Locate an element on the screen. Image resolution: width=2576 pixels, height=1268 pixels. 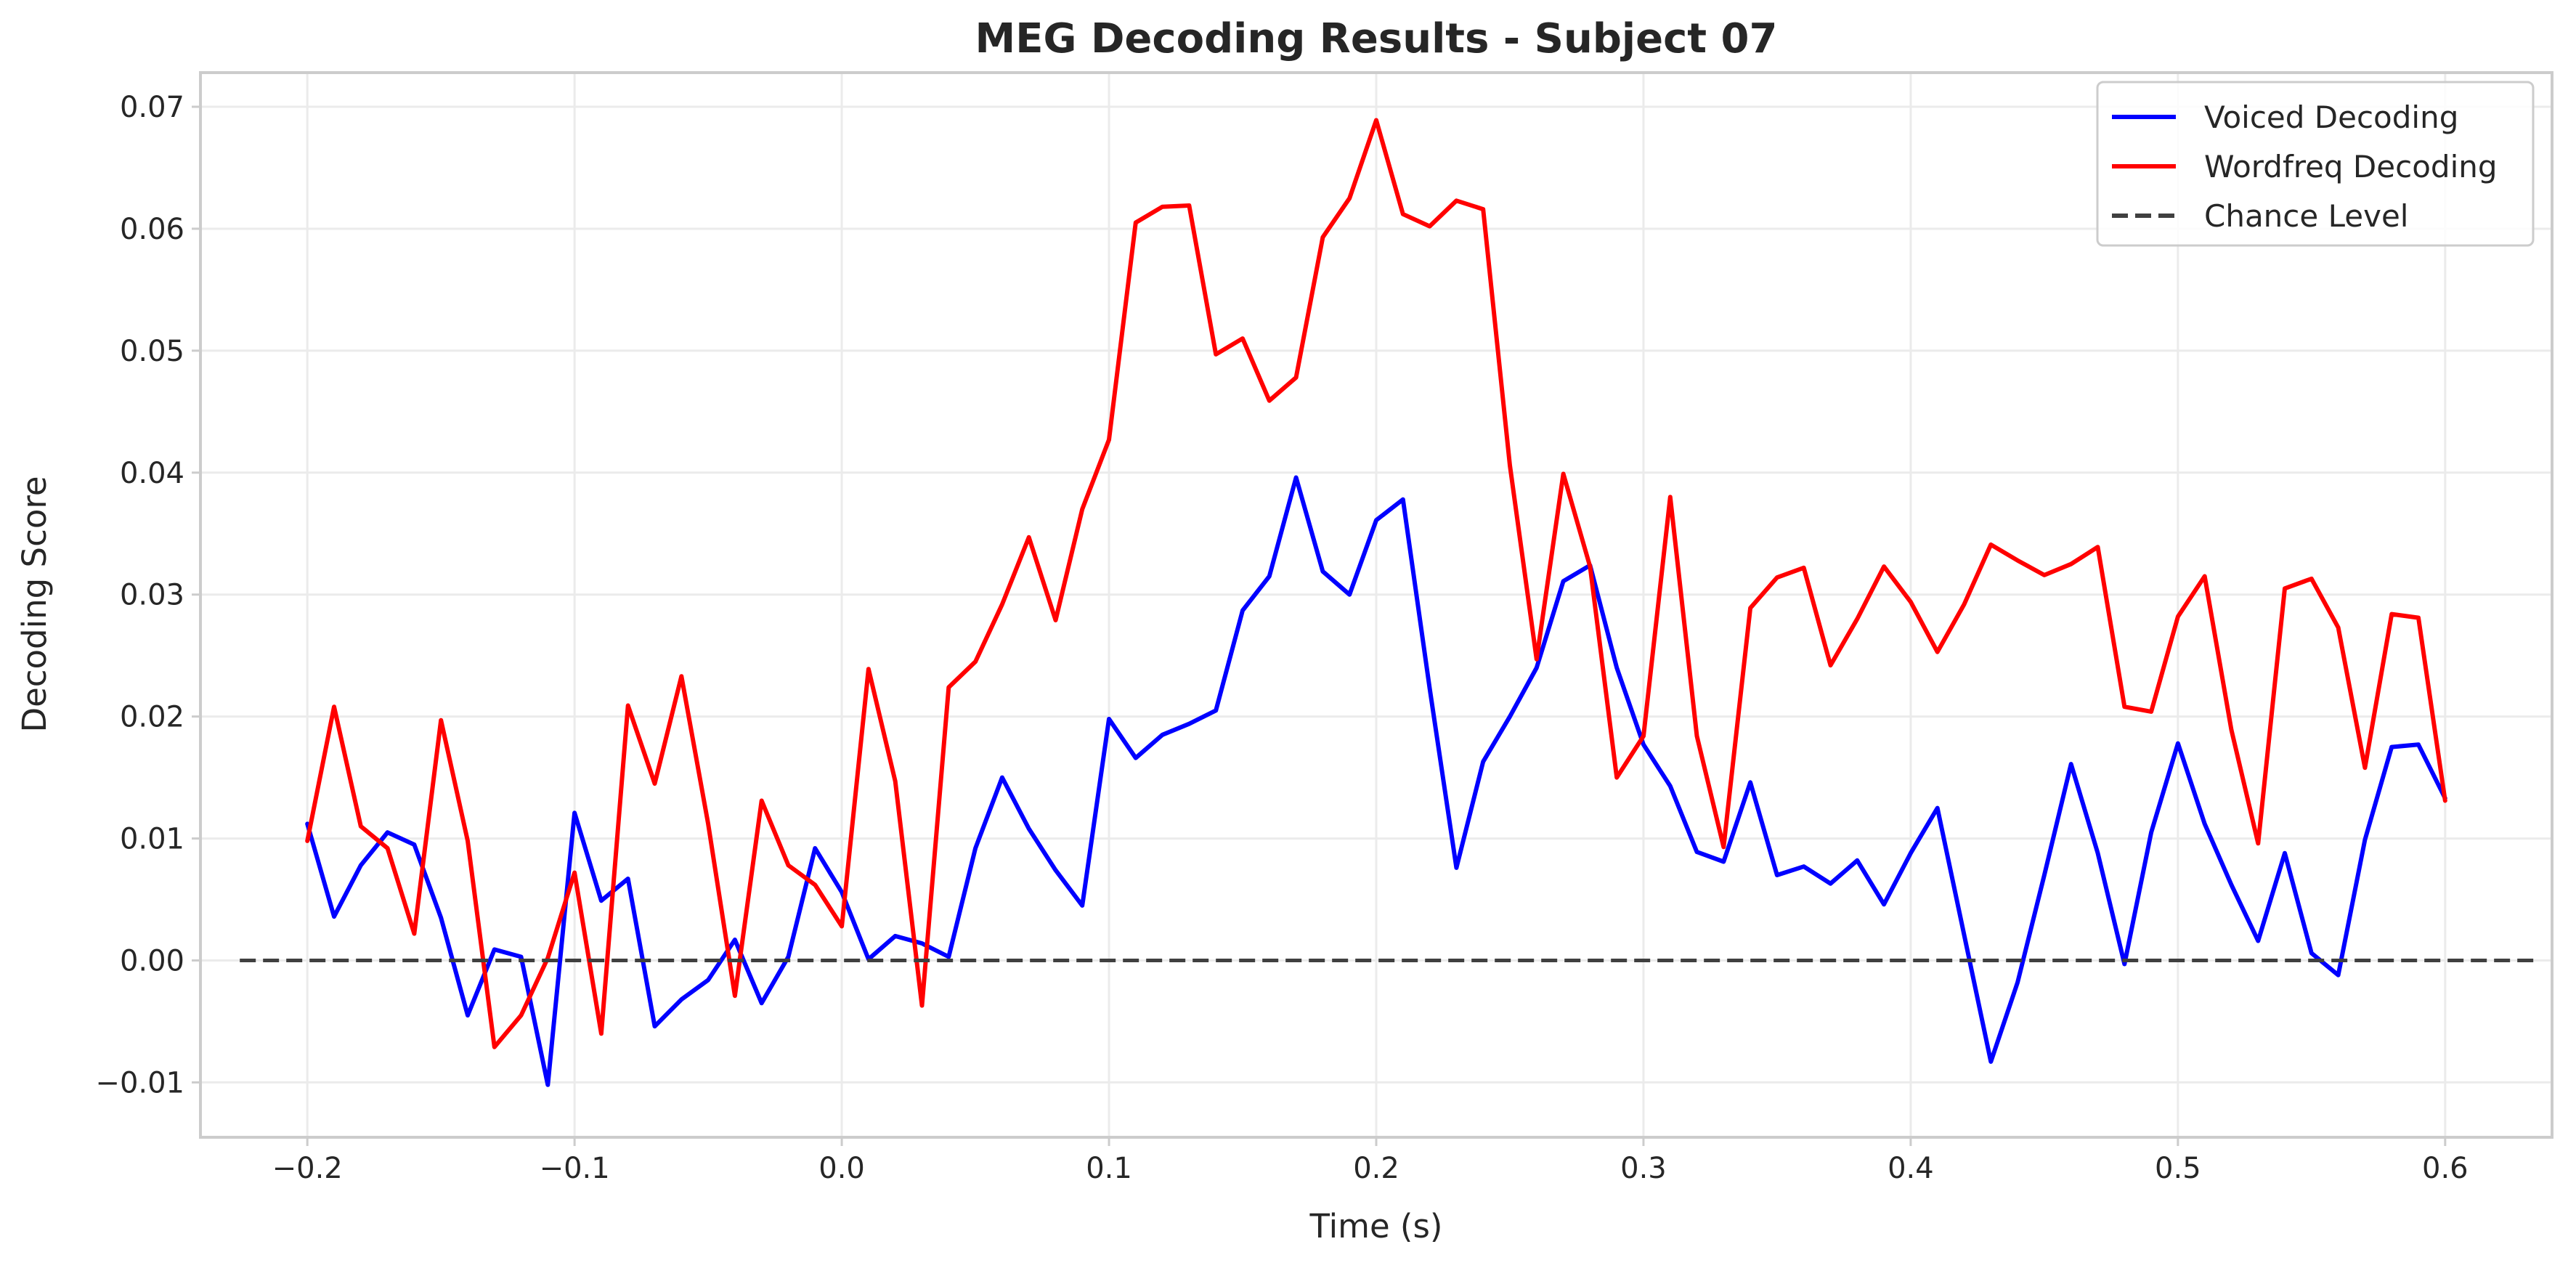
y-axis-label: Decoding Score is located at coordinates (35, 604).